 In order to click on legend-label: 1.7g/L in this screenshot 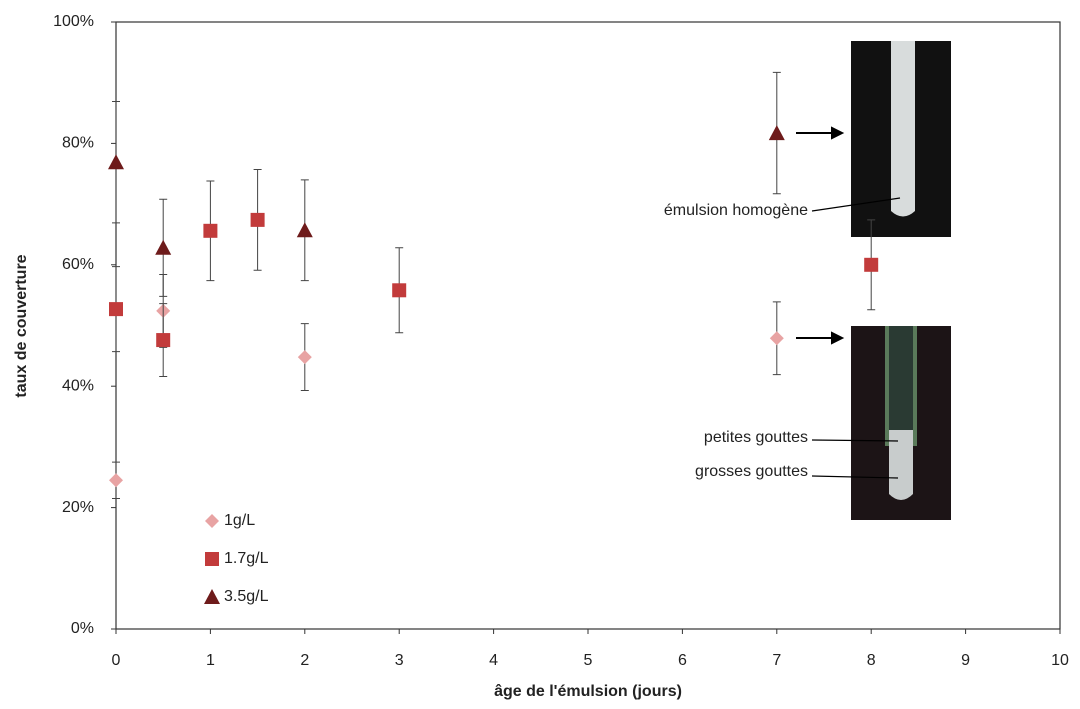, I will do `click(246, 558)`.